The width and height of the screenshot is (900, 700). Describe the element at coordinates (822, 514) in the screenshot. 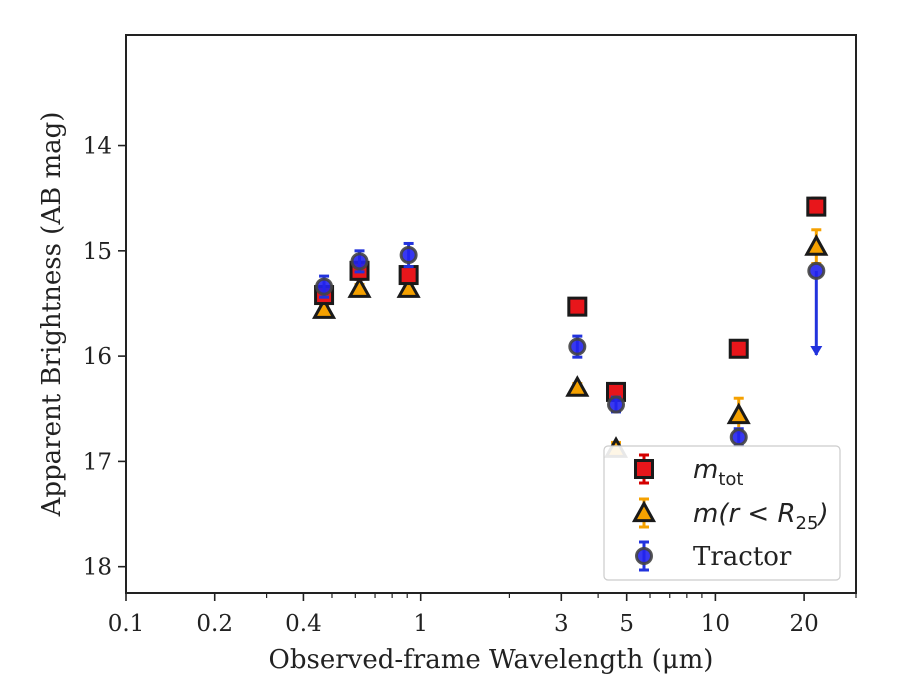

I see `legend-label-tail: )` at that location.